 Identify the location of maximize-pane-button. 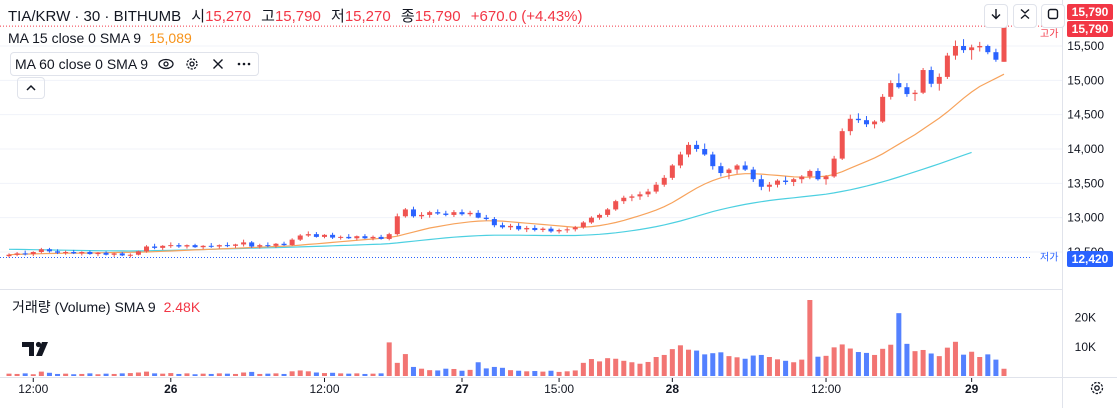
(1053, 16).